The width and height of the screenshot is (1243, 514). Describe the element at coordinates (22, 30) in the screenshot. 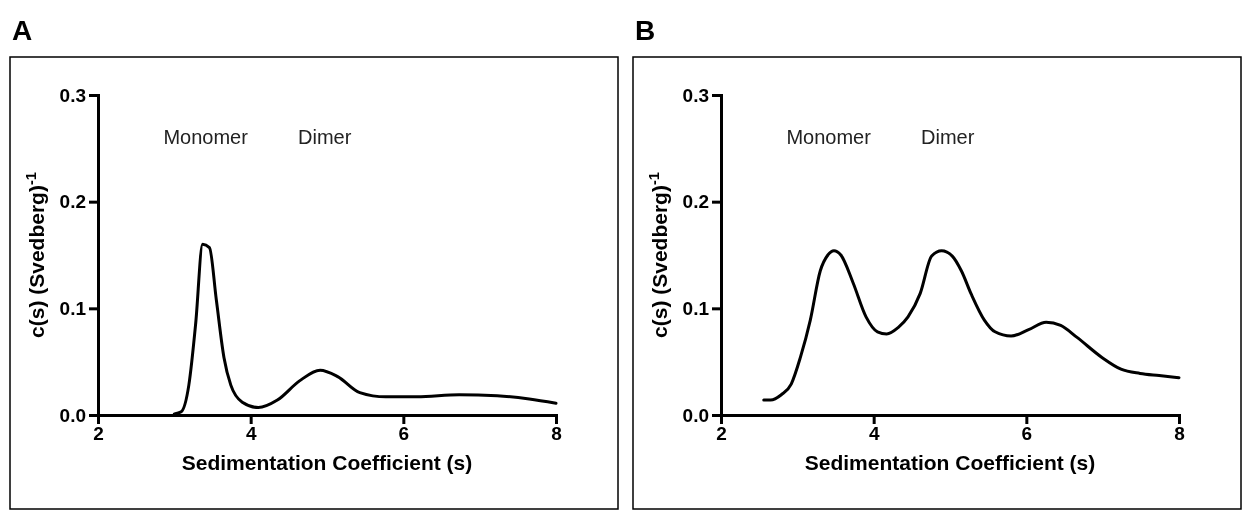

I see `chart-title: A` at that location.